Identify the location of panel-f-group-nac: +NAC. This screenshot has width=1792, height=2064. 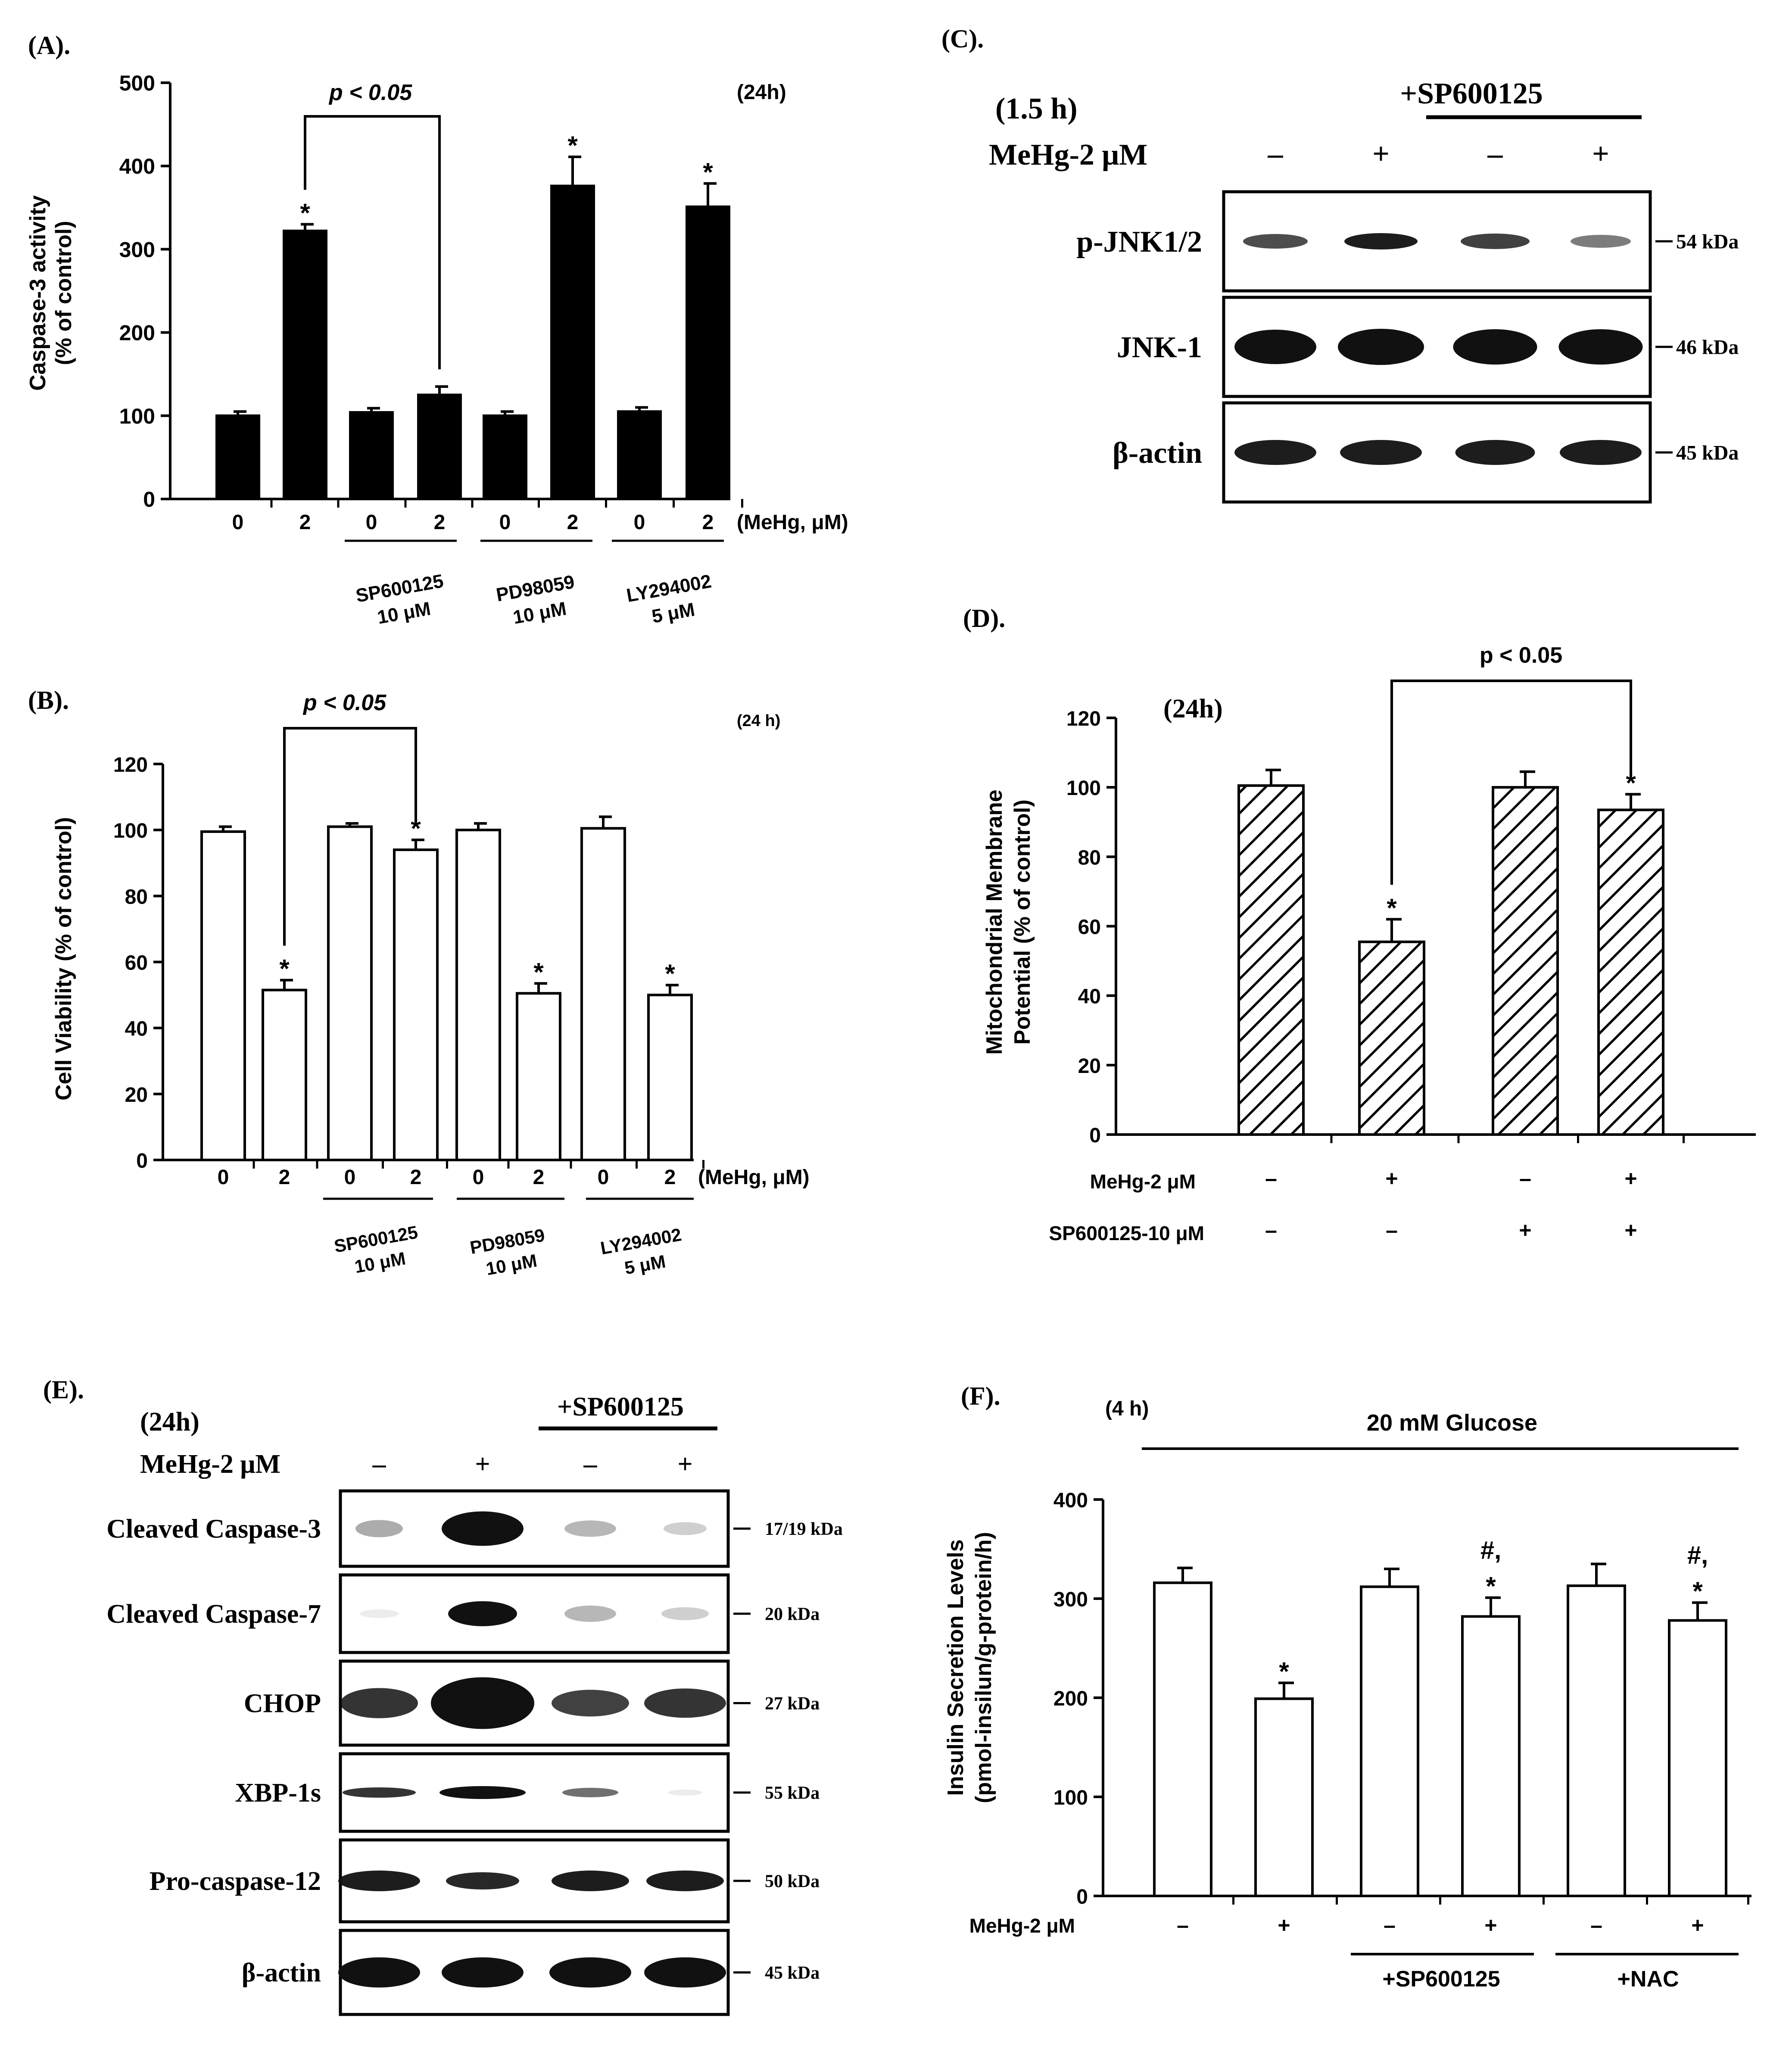
(1648, 1979).